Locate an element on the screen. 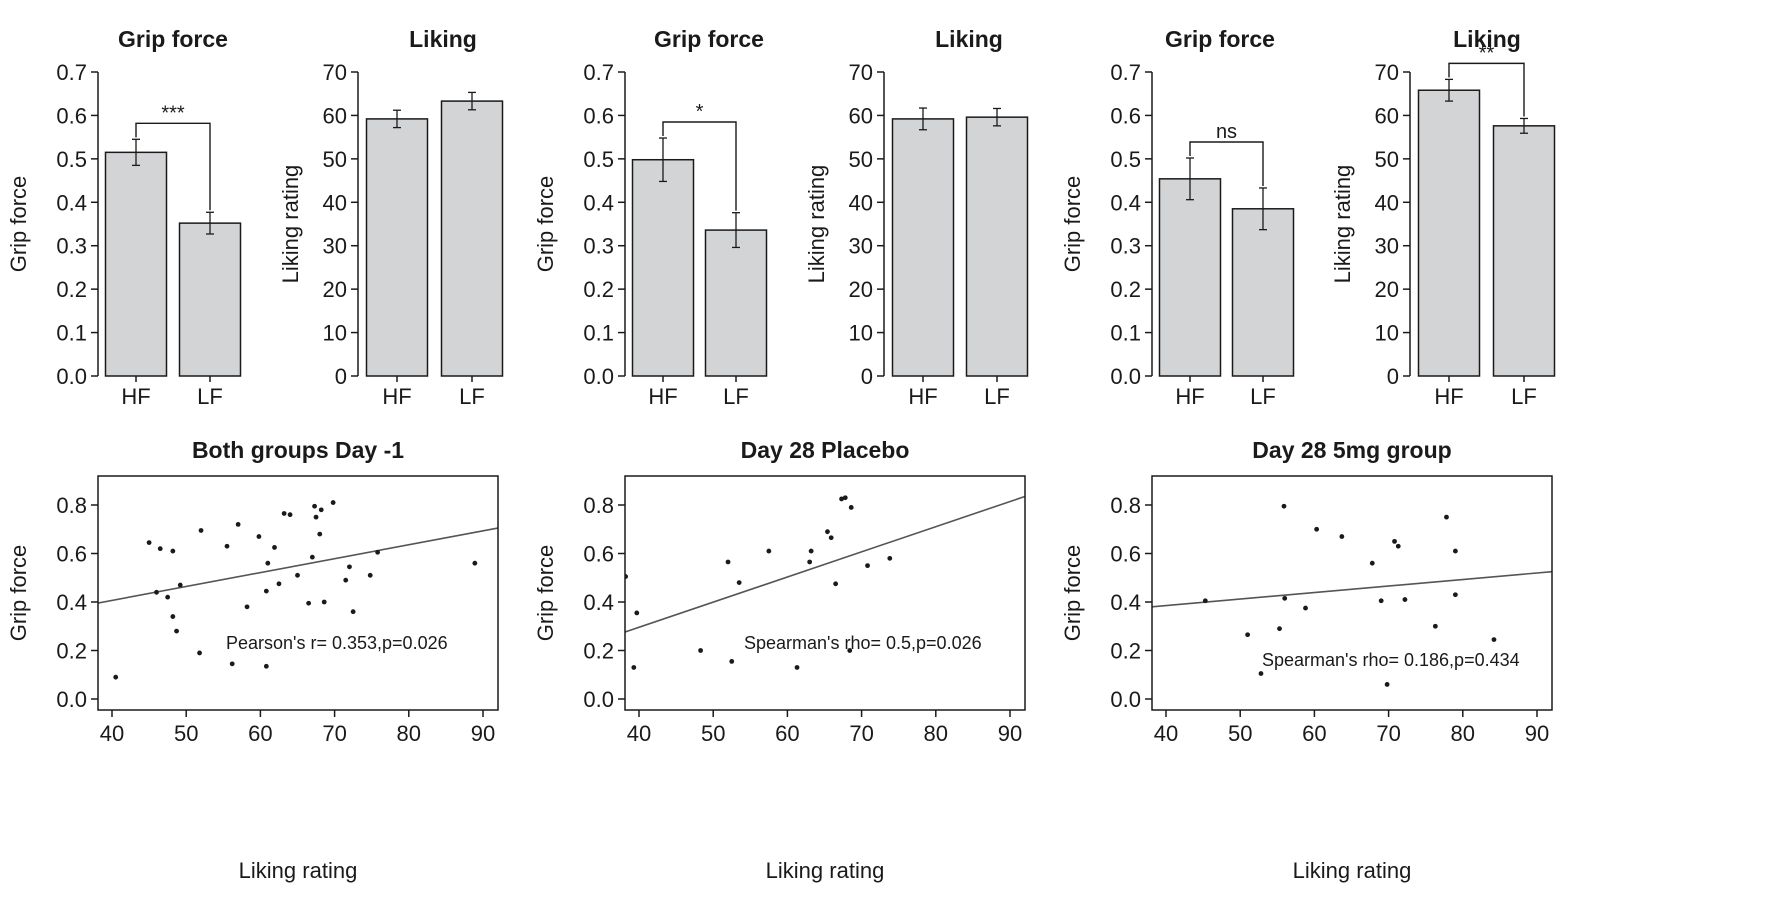  y-tick-label: 60 is located at coordinates (335, 115).